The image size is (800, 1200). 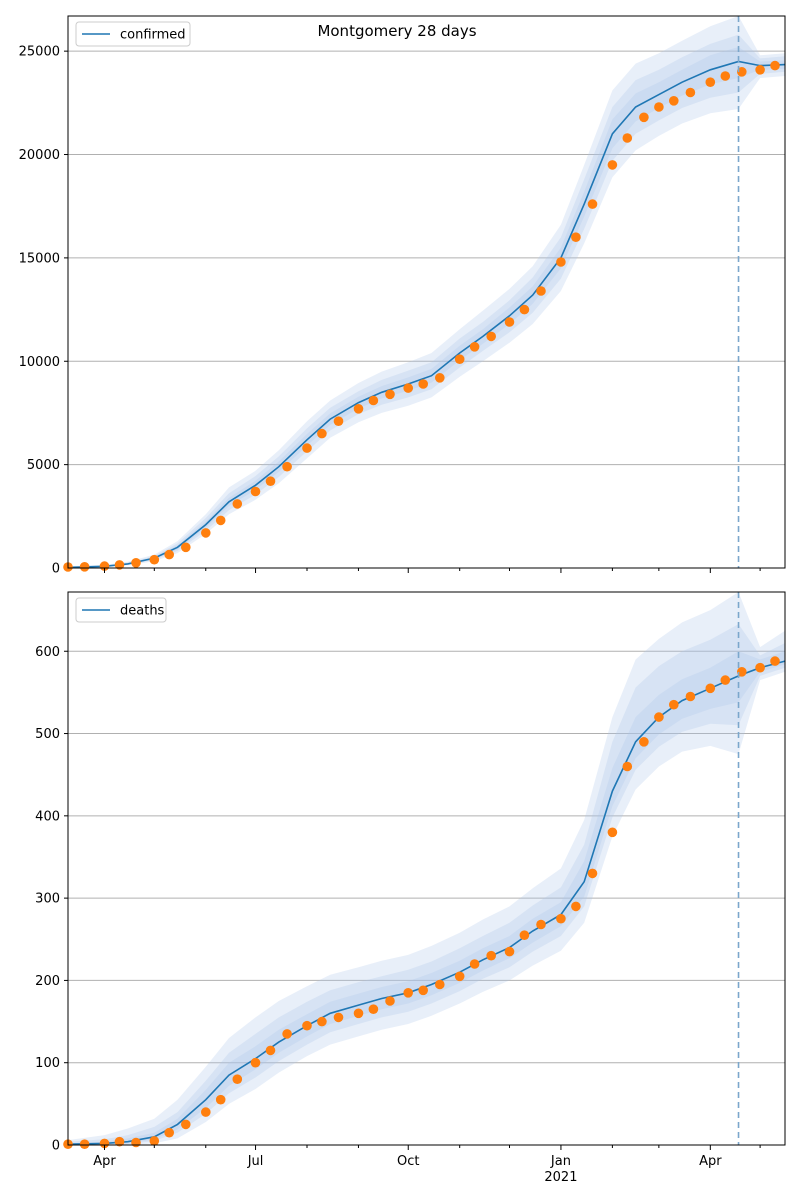 I want to click on y-tick-label: 500, so click(x=47, y=734).